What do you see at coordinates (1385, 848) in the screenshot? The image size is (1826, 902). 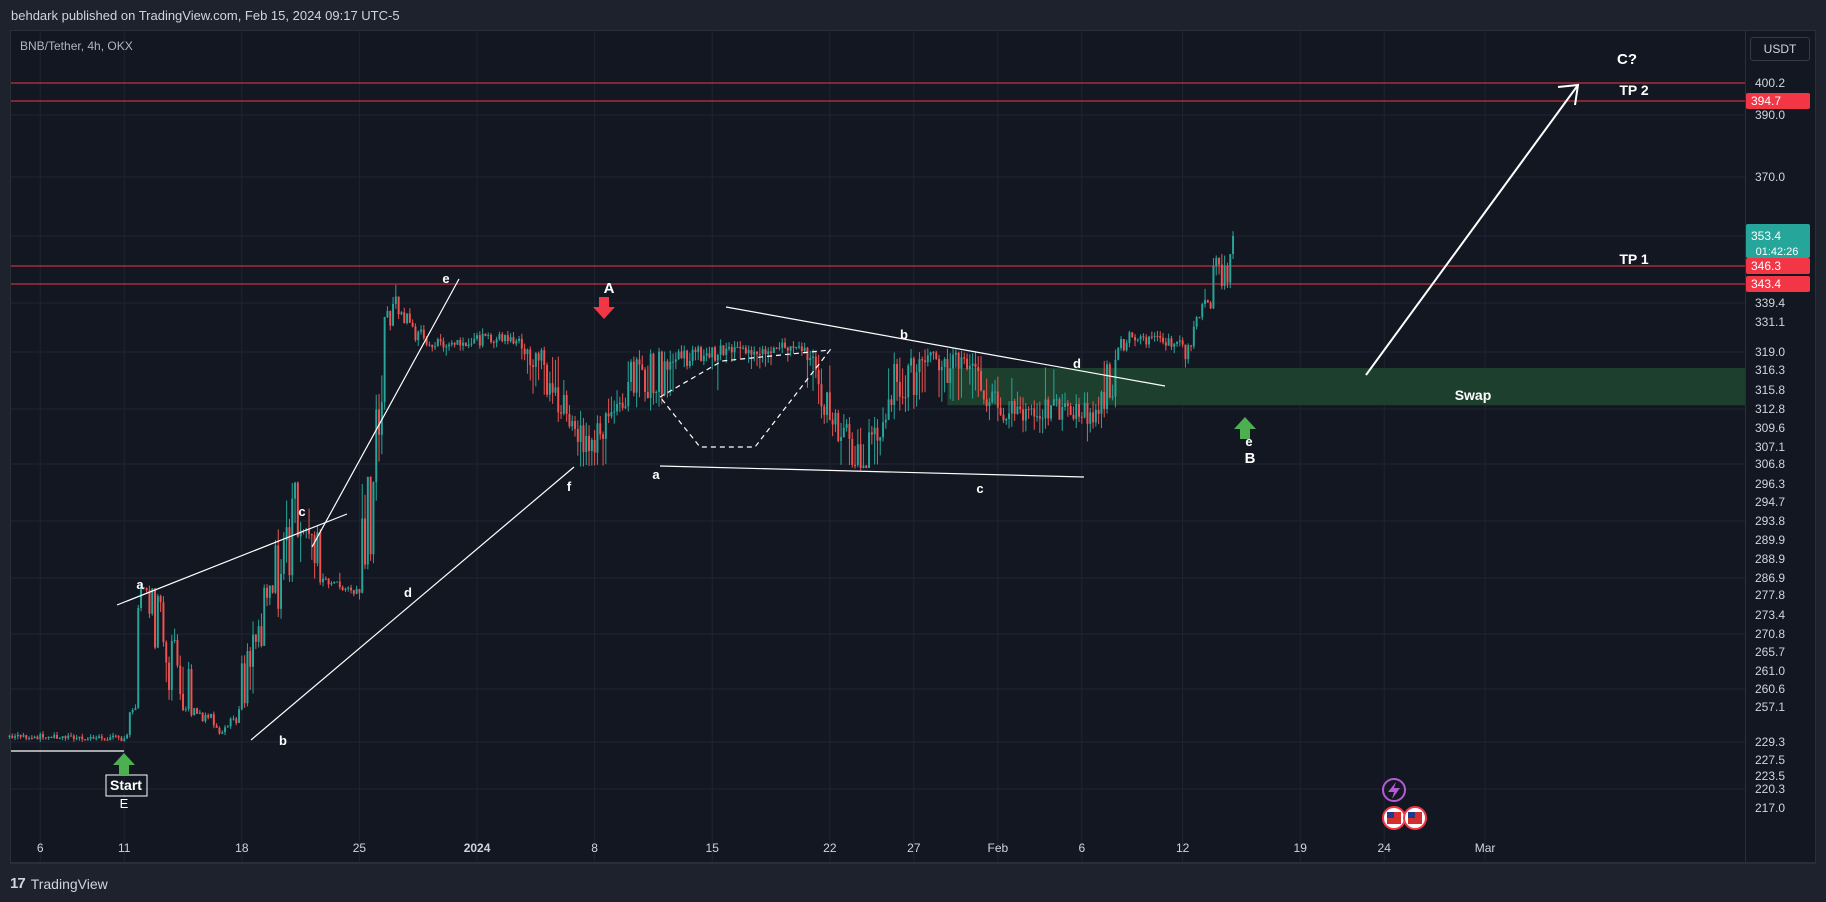 I see `time-axis-tick: 24` at bounding box center [1385, 848].